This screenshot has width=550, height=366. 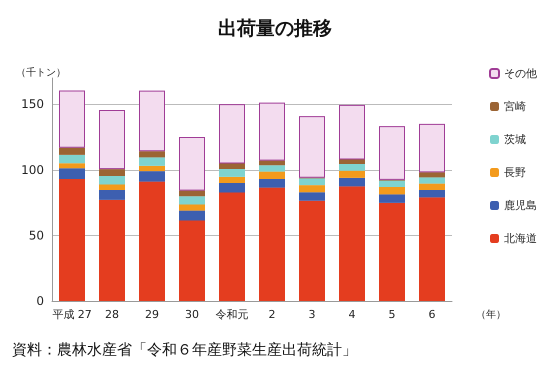 I want to click on x-tick-label: 29, so click(x=152, y=314).